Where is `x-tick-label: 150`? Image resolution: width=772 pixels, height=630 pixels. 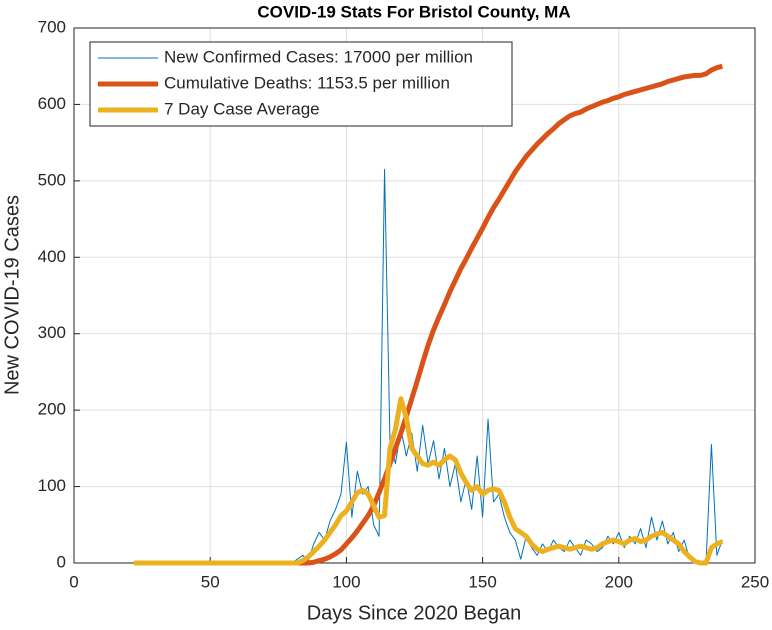
x-tick-label: 150 is located at coordinates (482, 581).